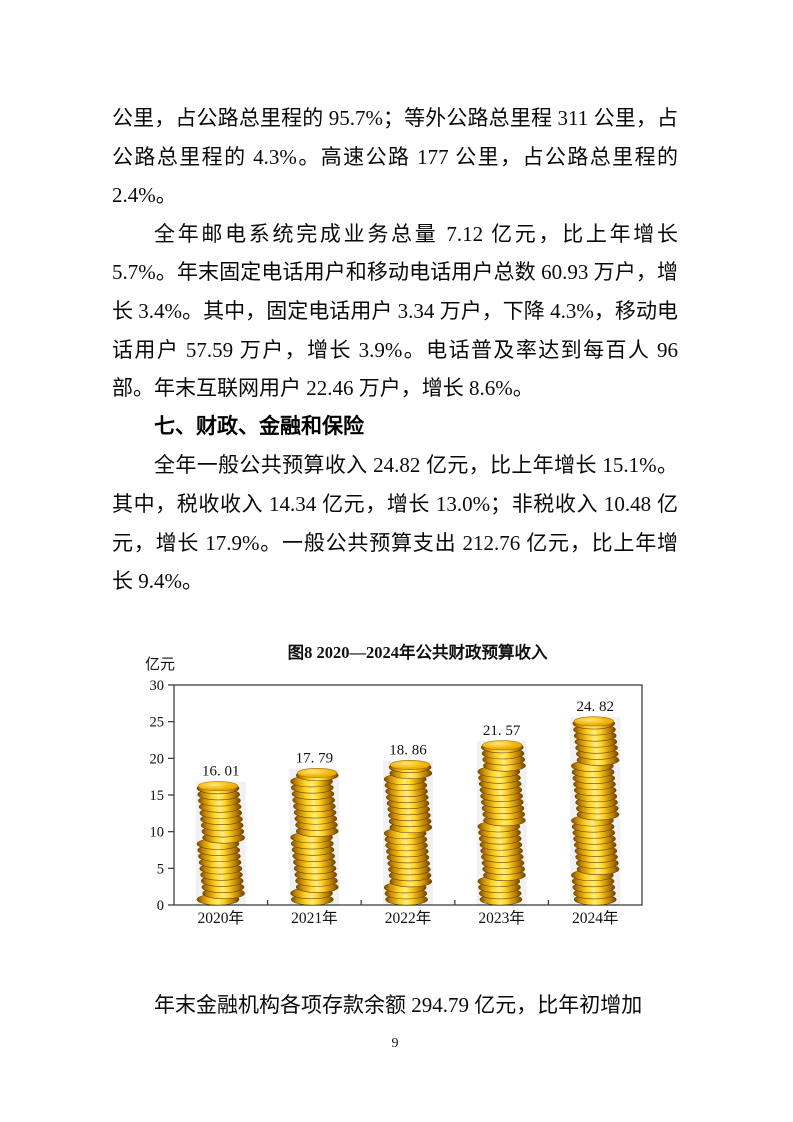  Describe the element at coordinates (417, 652) in the screenshot. I see `chart-title: 图8 2020—2024年公共财政预算收入` at that location.